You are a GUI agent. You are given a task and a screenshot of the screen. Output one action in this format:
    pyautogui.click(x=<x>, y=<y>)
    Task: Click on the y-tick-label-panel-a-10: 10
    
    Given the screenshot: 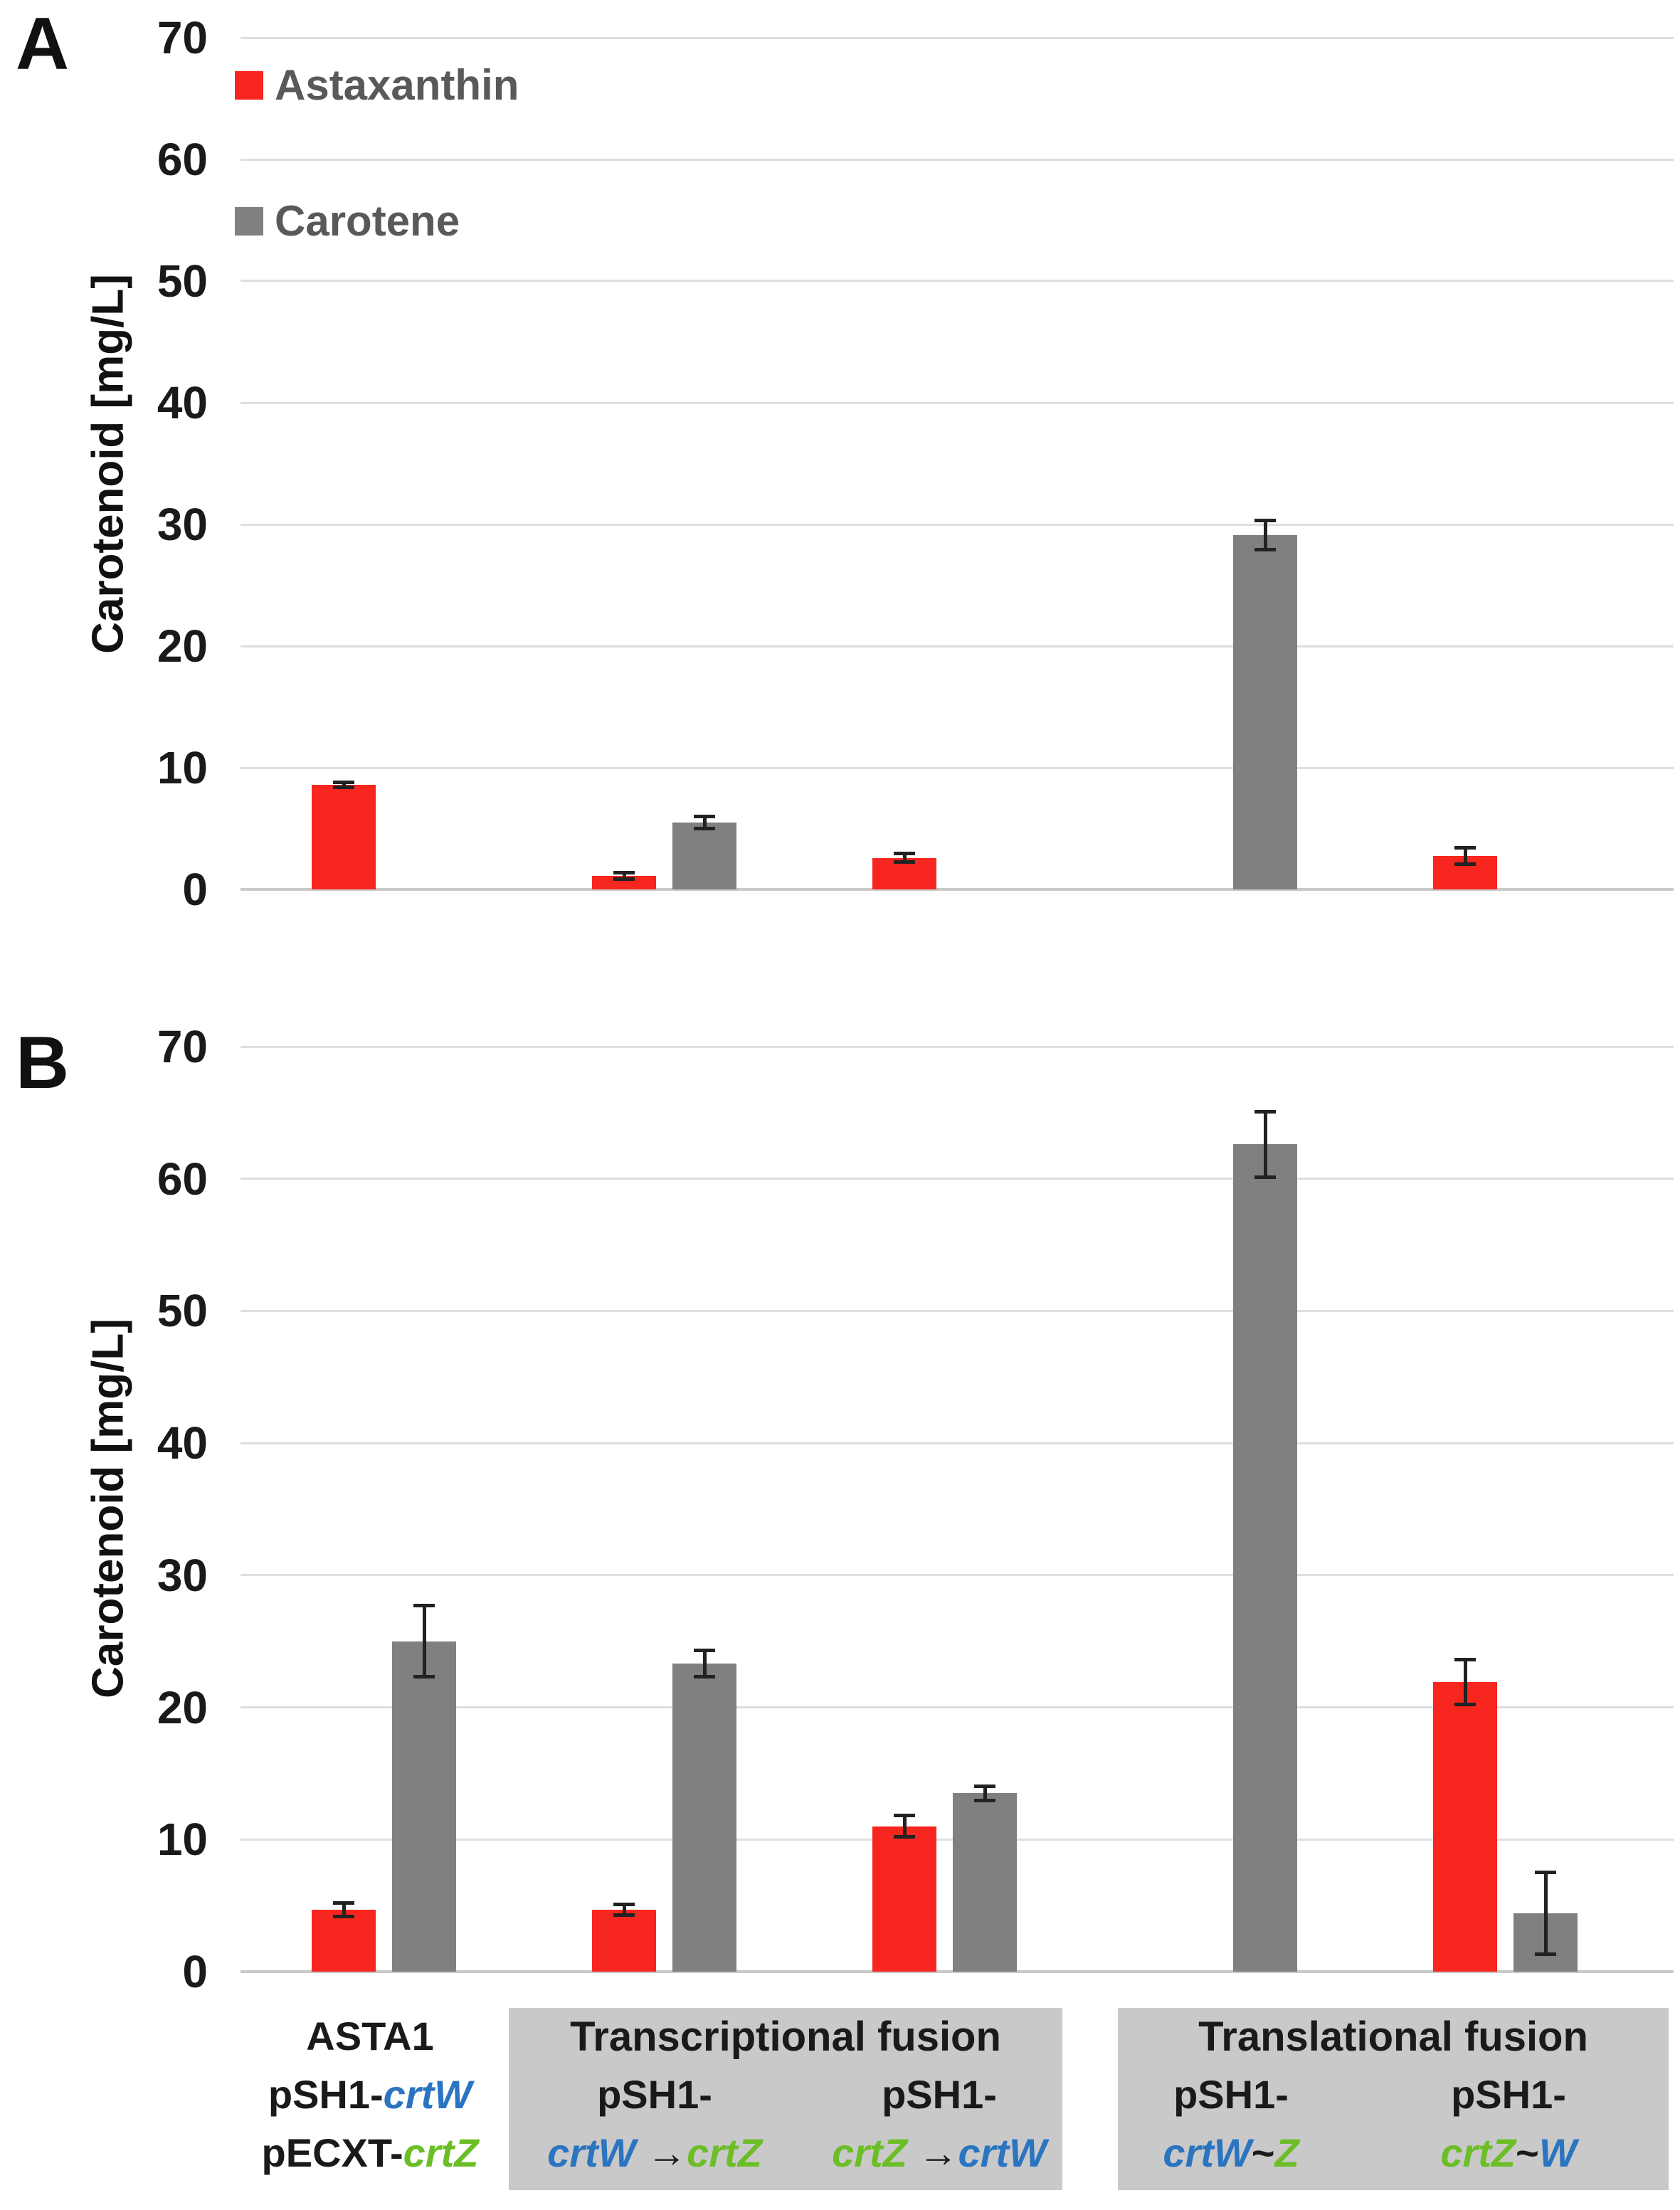 What is the action you would take?
    pyautogui.click(x=182, y=767)
    